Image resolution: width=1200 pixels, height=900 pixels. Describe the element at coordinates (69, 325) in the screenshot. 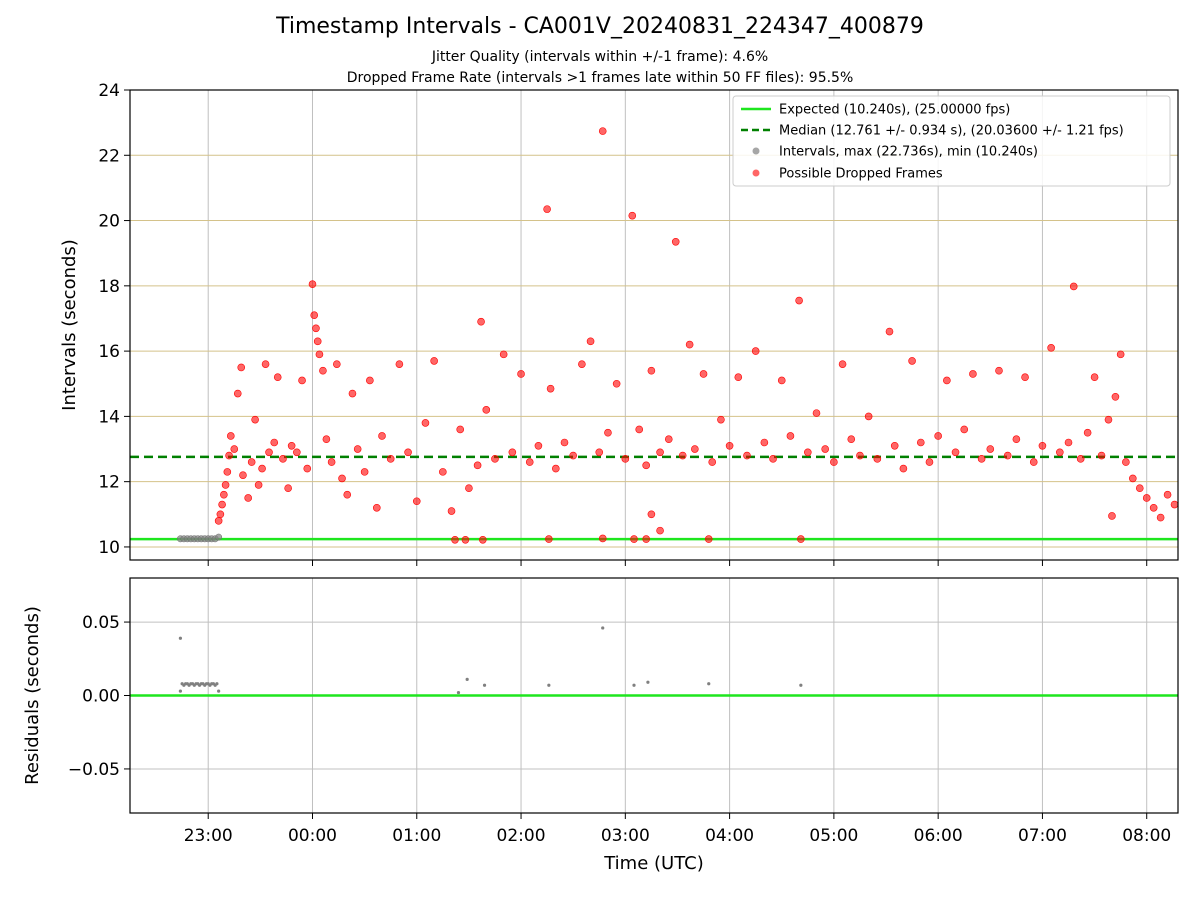

I see `int-ylabel: Intervals (seconds)` at that location.